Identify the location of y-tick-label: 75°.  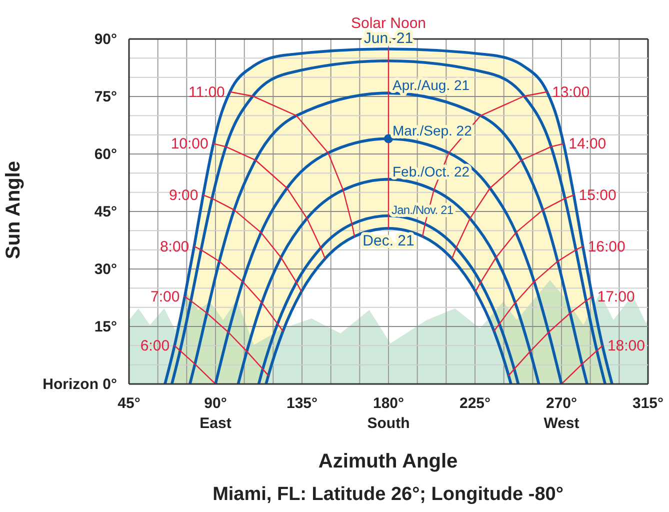
(105, 97).